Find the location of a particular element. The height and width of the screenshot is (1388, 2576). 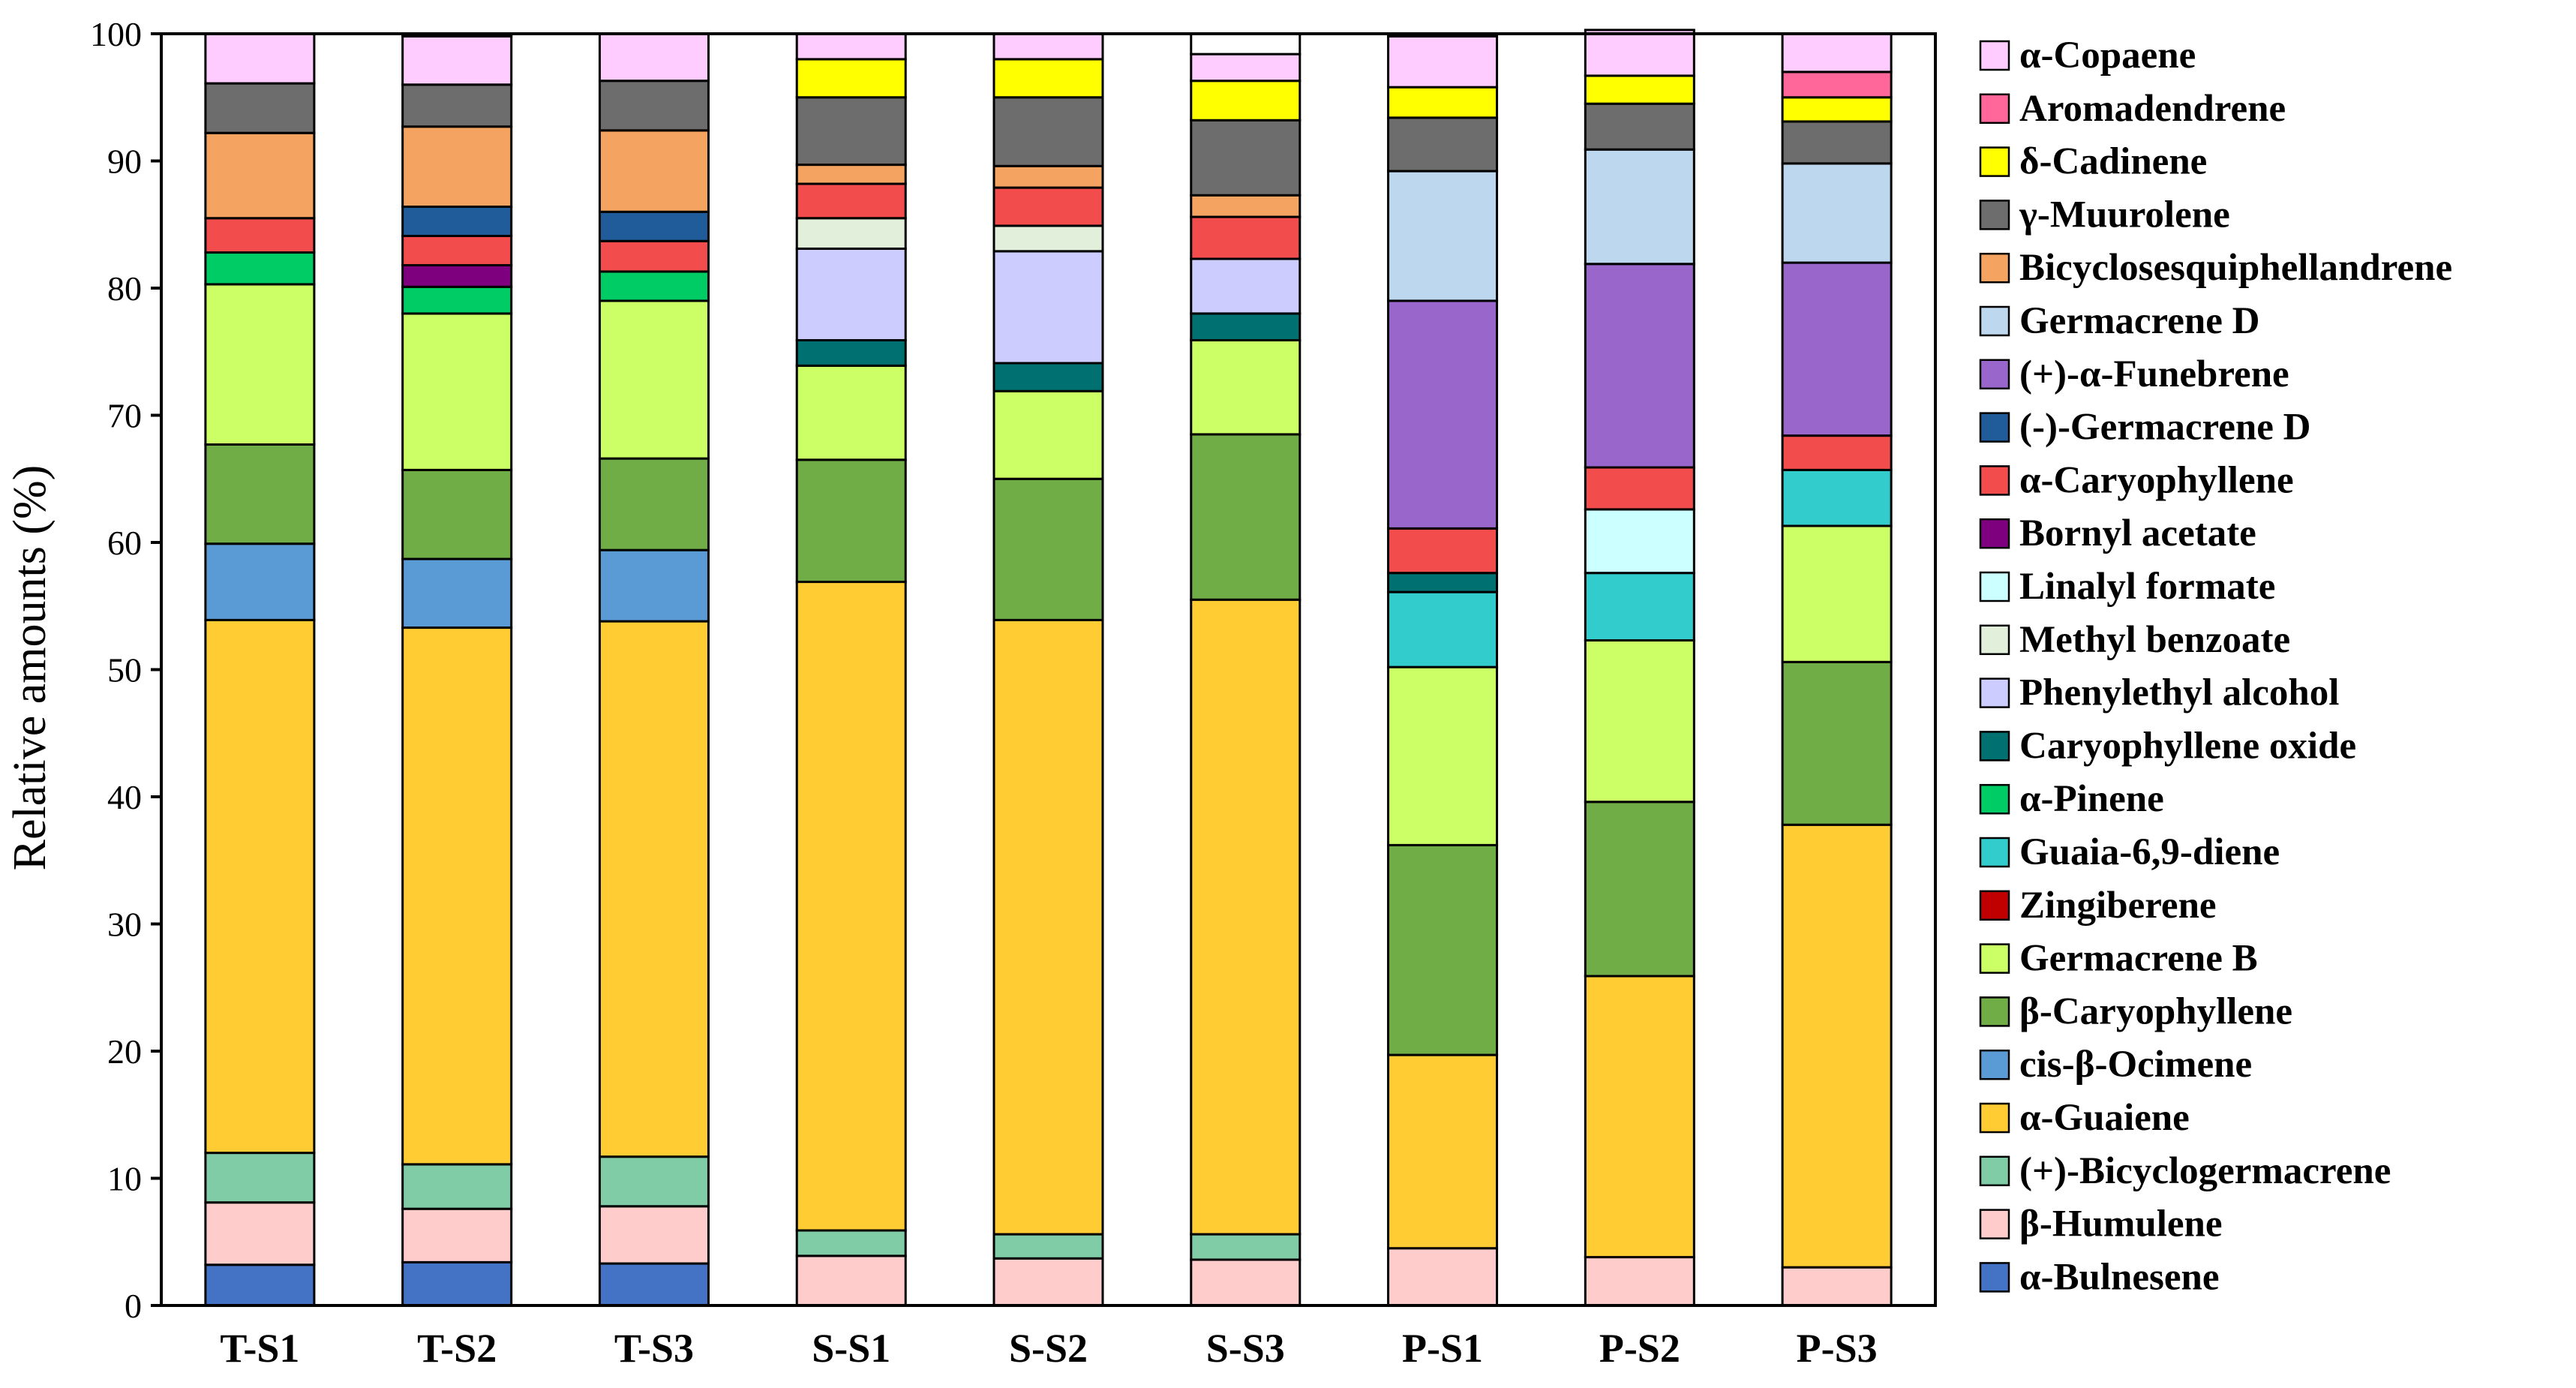

legend-label: Zingiberene is located at coordinates (2118, 906).